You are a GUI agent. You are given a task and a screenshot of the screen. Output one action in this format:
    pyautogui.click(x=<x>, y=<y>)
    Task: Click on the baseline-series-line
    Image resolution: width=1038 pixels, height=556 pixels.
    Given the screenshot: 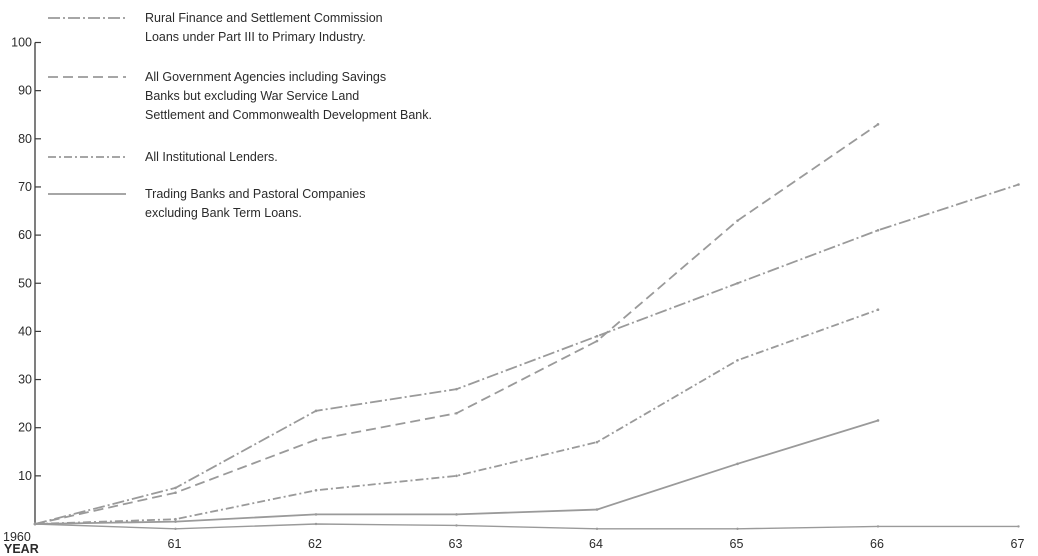 What is the action you would take?
    pyautogui.click(x=526, y=526)
    